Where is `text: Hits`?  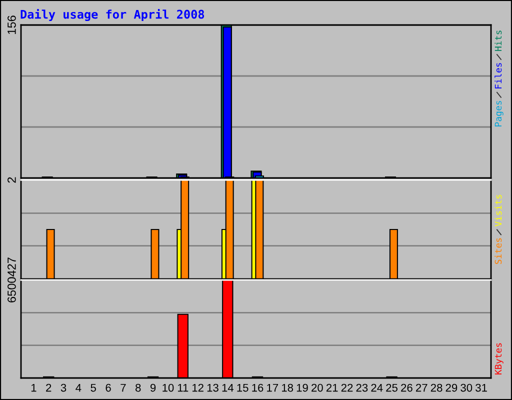 text: Hits is located at coordinates (498, 40).